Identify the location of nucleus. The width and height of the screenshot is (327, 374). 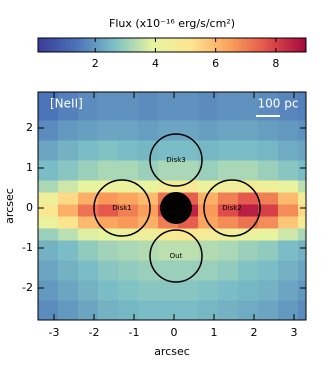
(176, 208).